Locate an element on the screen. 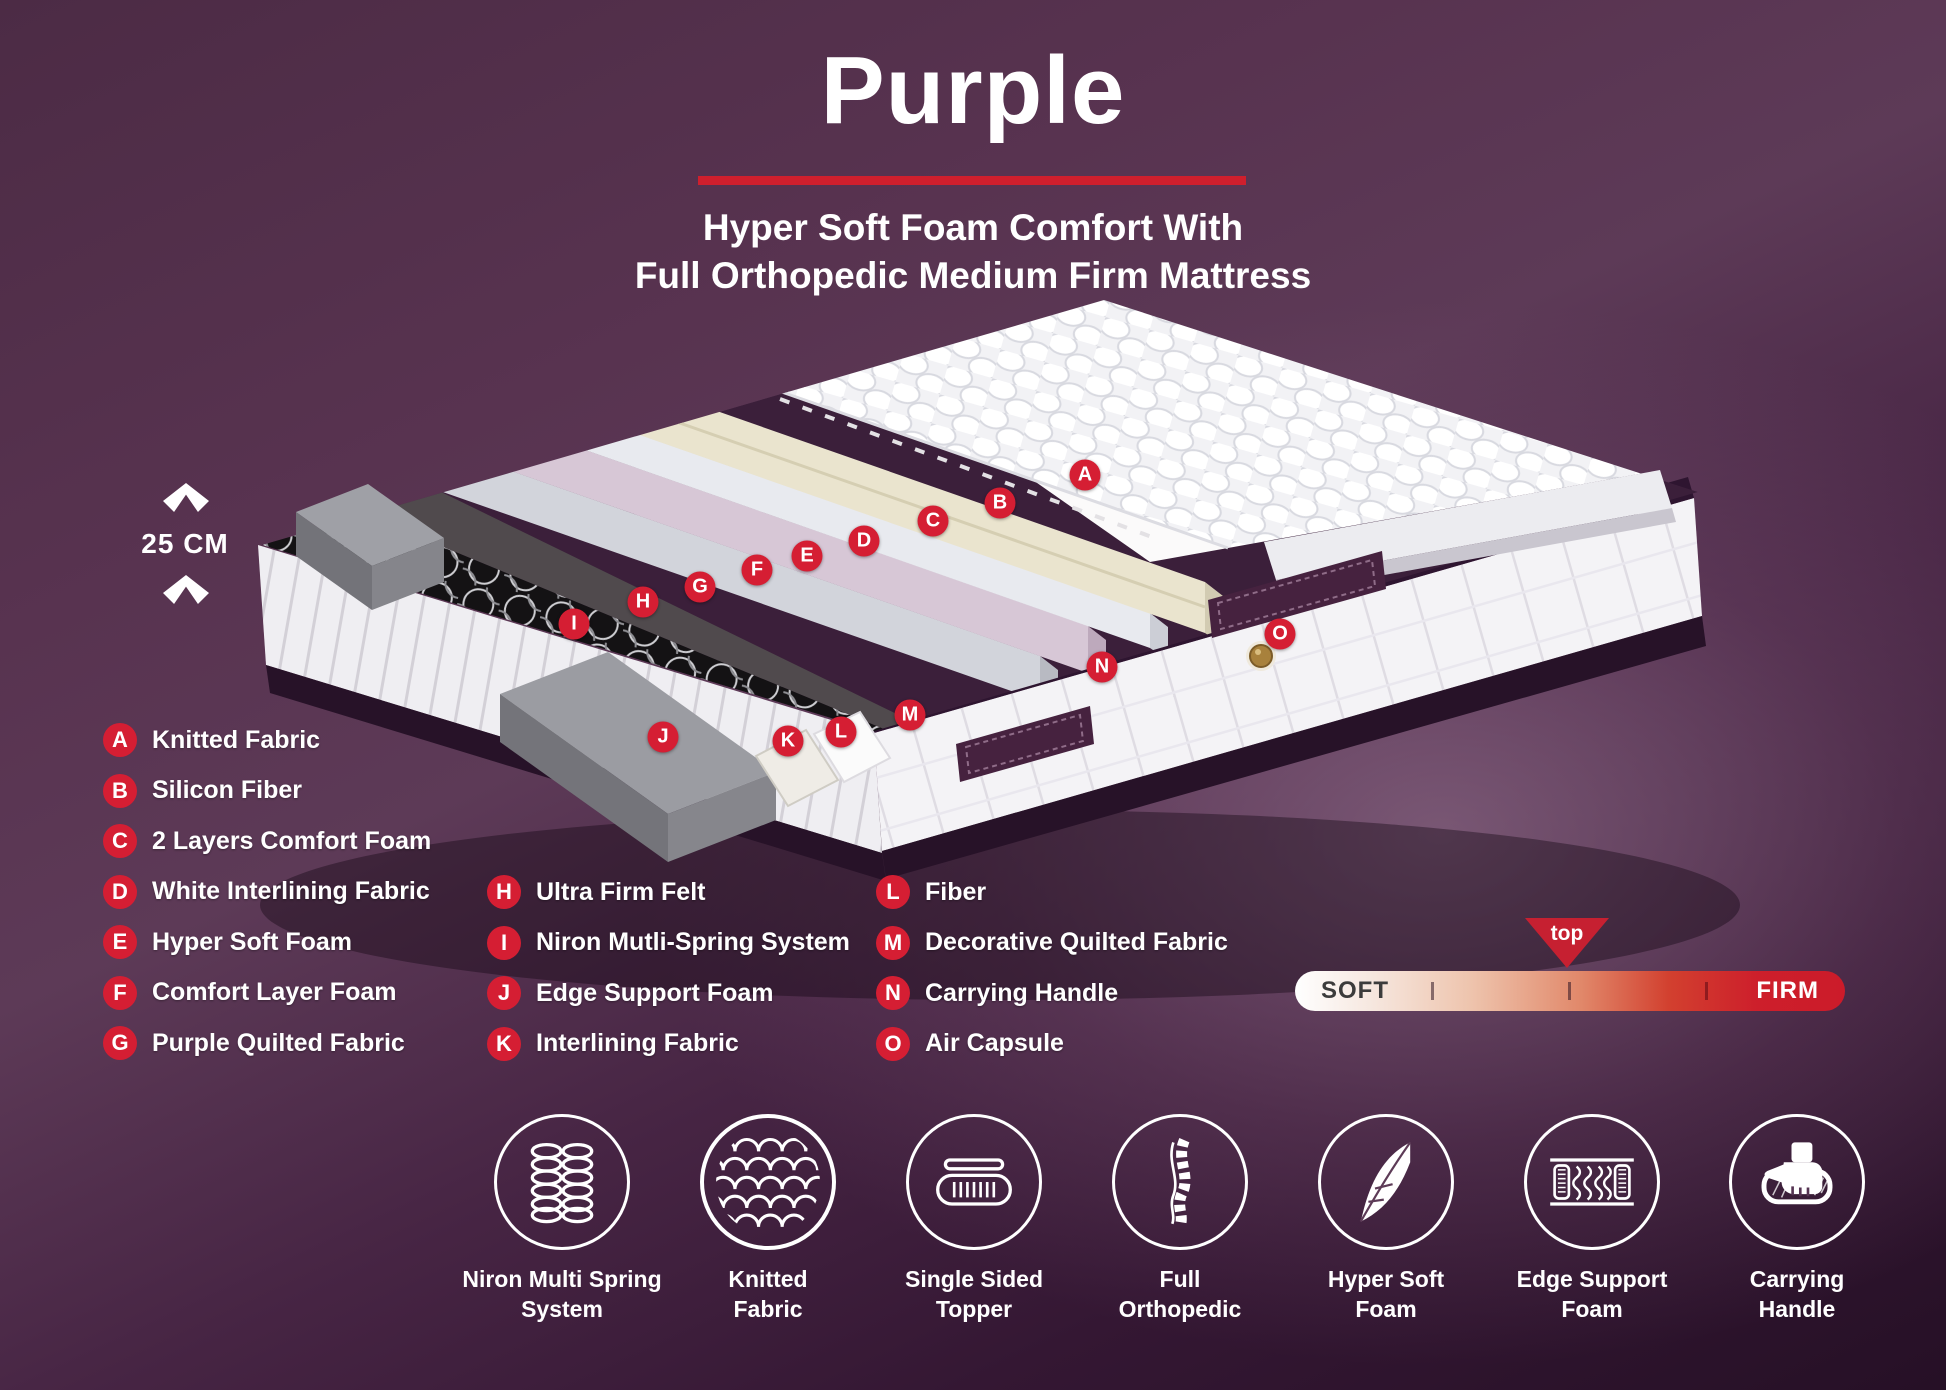 The width and height of the screenshot is (1946, 1390). feature-label-line2: Foam is located at coordinates (1386, 1309).